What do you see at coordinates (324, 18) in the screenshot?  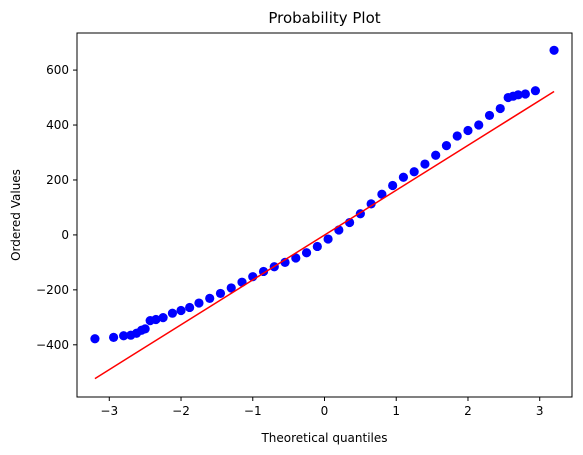 I see `chart-title: Probability Plot` at bounding box center [324, 18].